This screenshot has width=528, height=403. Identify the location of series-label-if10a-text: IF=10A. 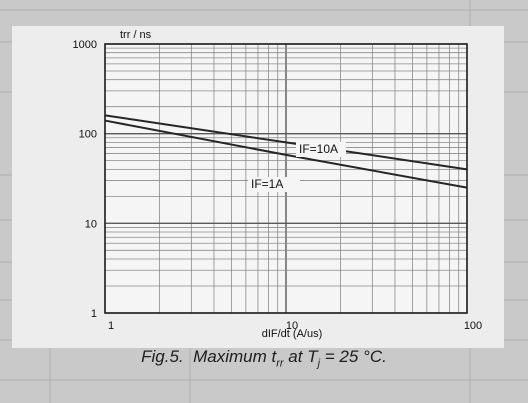
(318, 149).